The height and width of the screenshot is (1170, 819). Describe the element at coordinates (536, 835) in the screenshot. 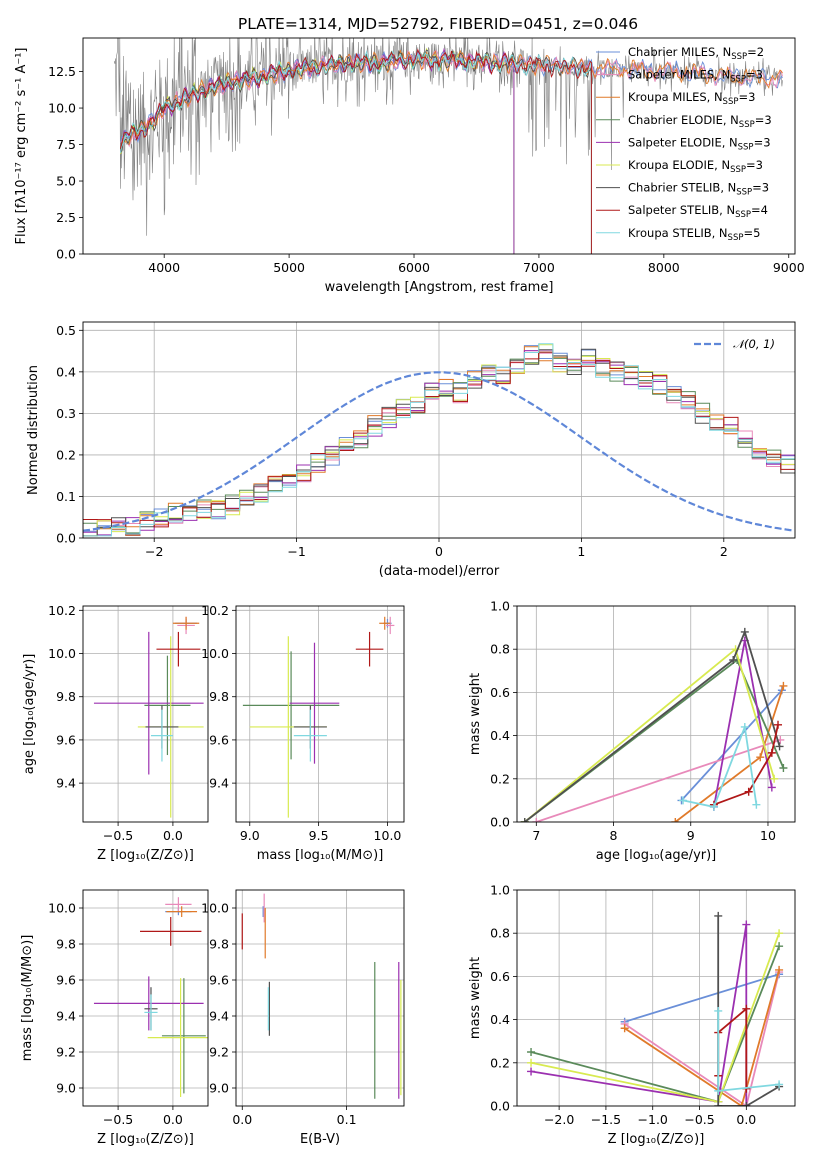

I see `tick-label-x: 7` at that location.